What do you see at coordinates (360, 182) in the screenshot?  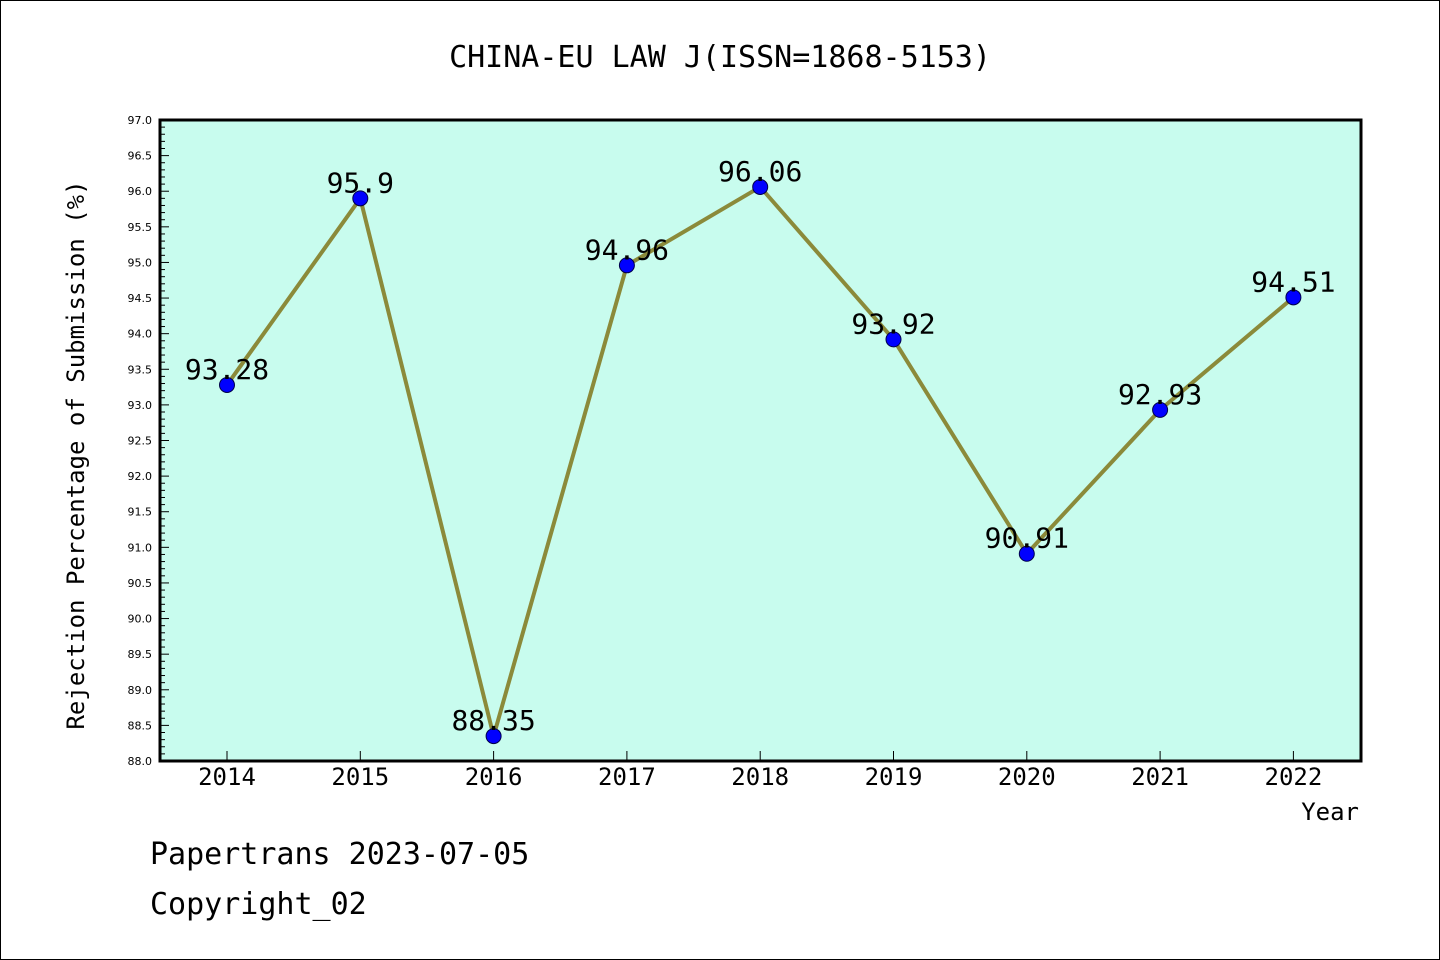 I see `data-label: 95.9` at bounding box center [360, 182].